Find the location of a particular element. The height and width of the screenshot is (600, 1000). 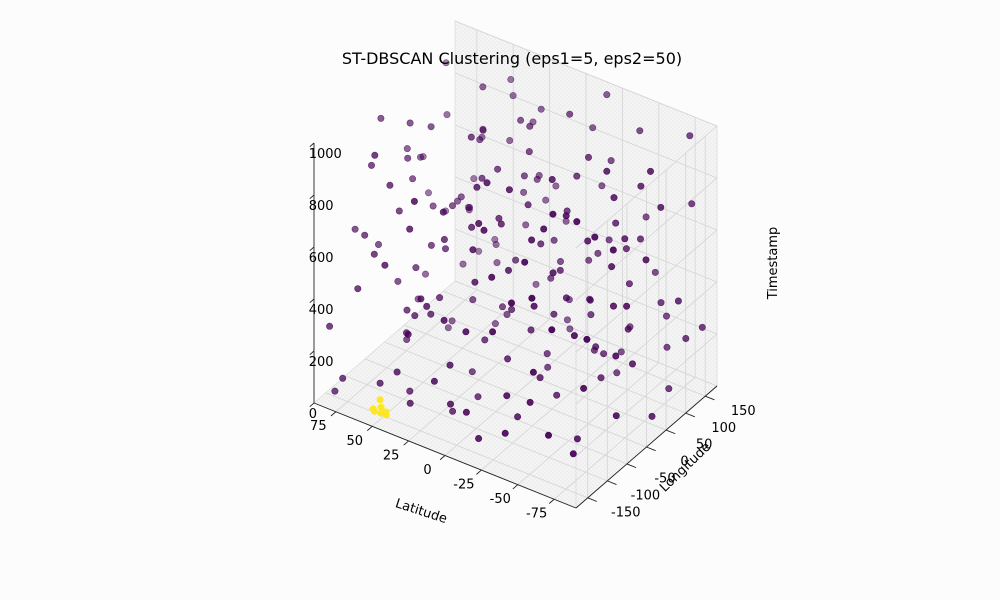

x-tick-label: 25 is located at coordinates (391, 455).